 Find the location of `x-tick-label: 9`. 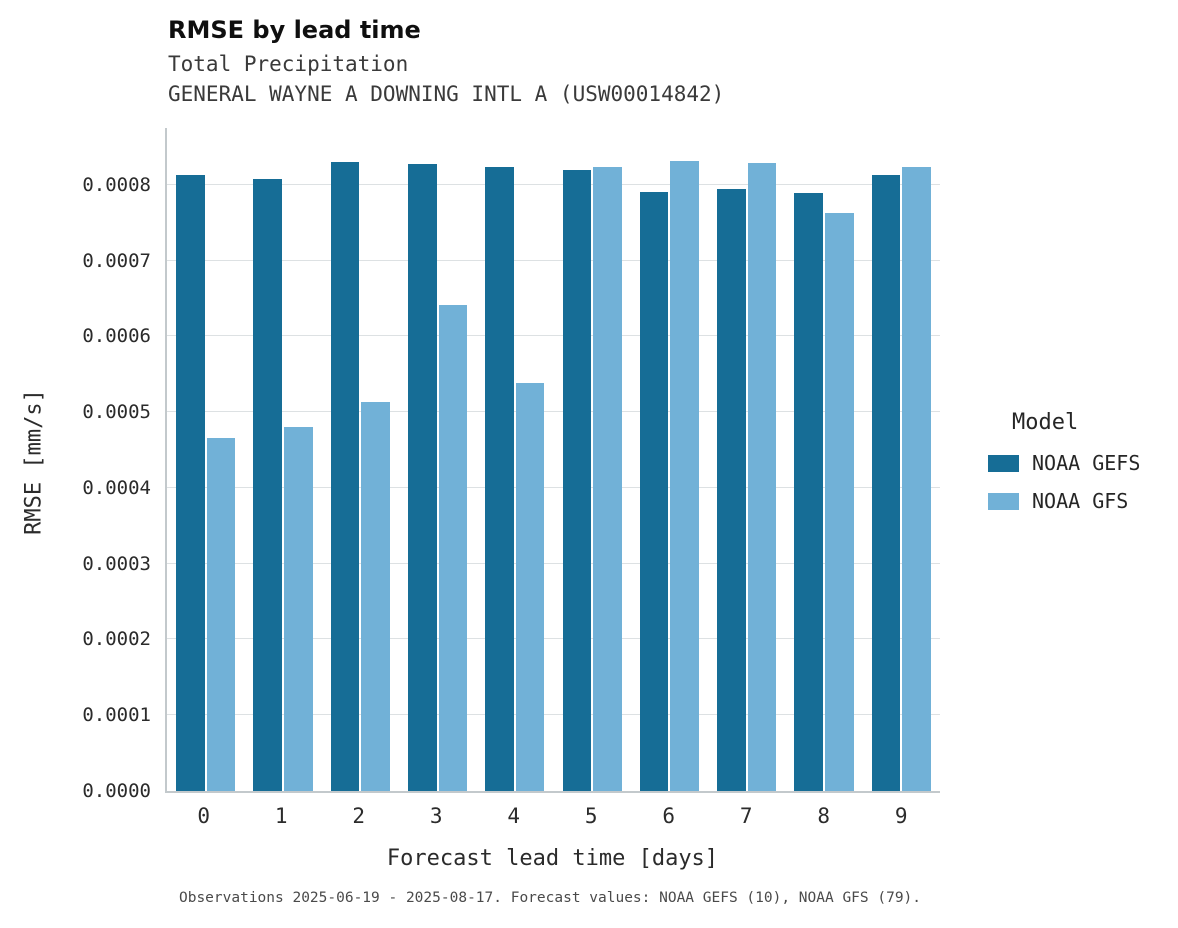

x-tick-label: 9 is located at coordinates (901, 816).